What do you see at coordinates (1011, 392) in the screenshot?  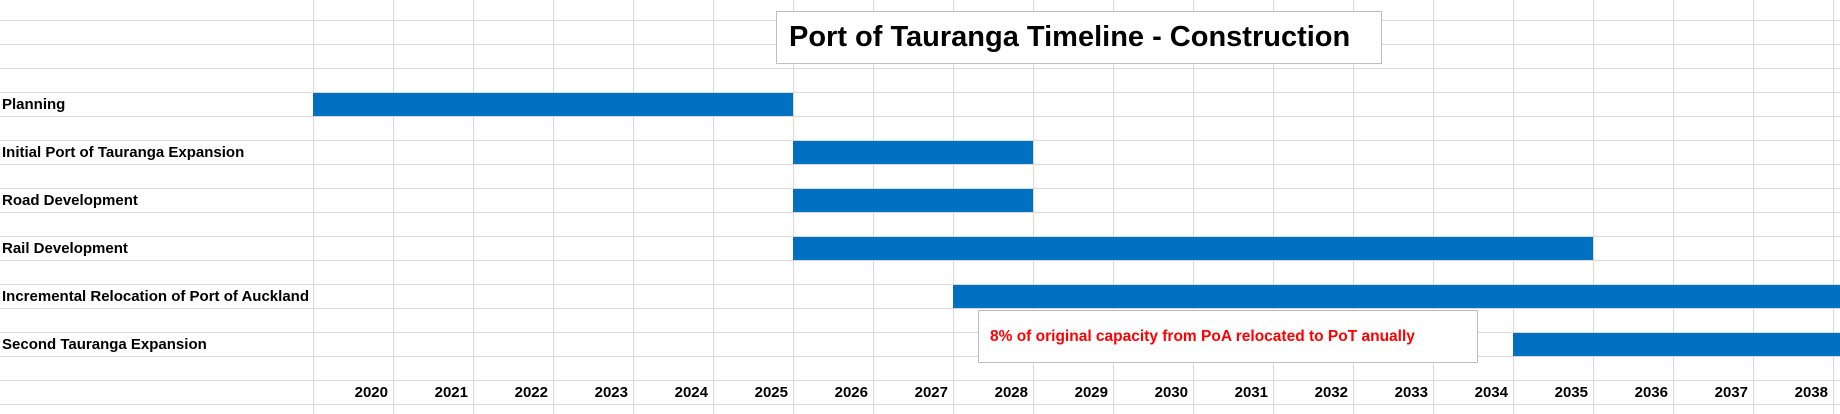 I see `year-tick-label: 2028` at bounding box center [1011, 392].